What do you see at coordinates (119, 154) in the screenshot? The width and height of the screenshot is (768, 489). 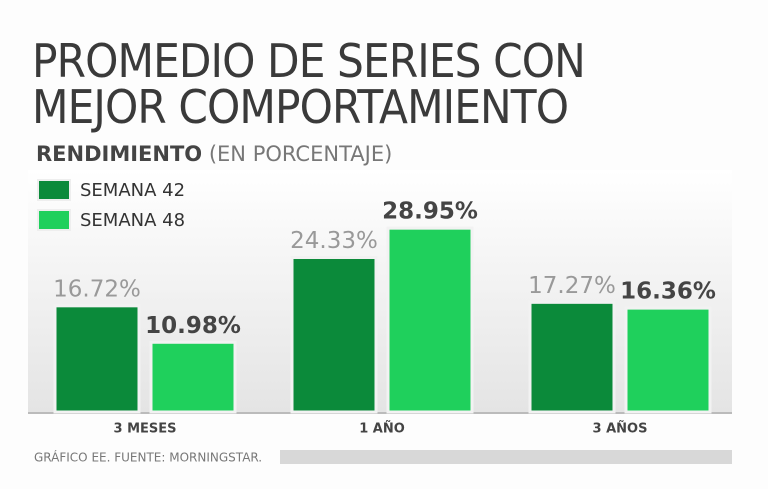 I see `subtitle-main: RENDIMIENTO` at bounding box center [119, 154].